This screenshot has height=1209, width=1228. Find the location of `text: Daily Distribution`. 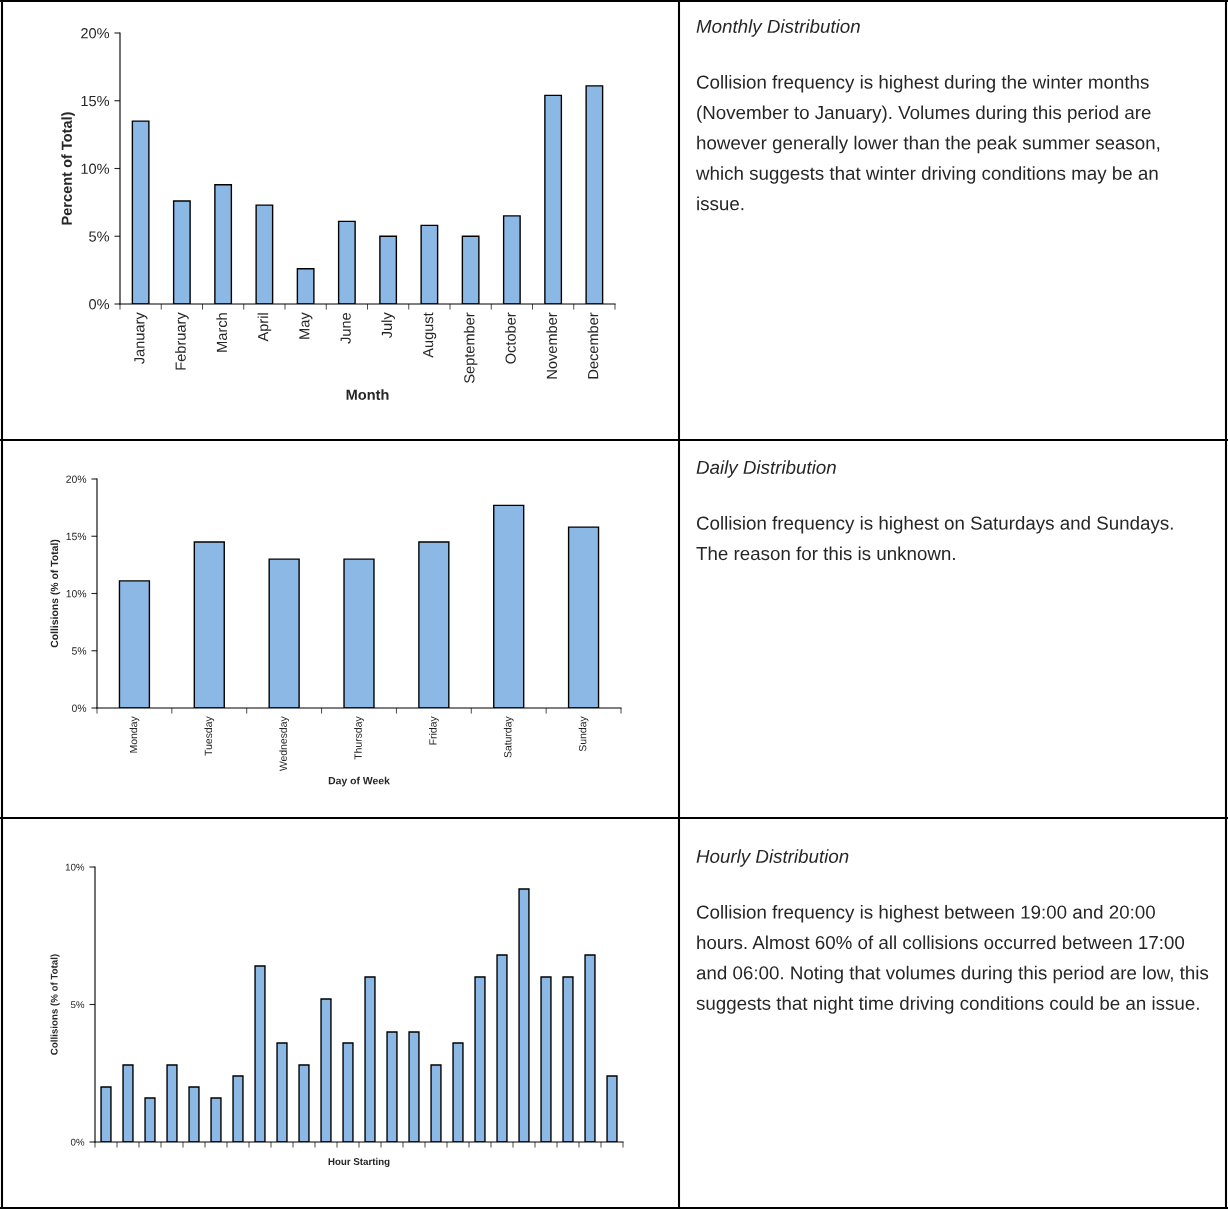

text: Daily Distribution is located at coordinates (766, 469).